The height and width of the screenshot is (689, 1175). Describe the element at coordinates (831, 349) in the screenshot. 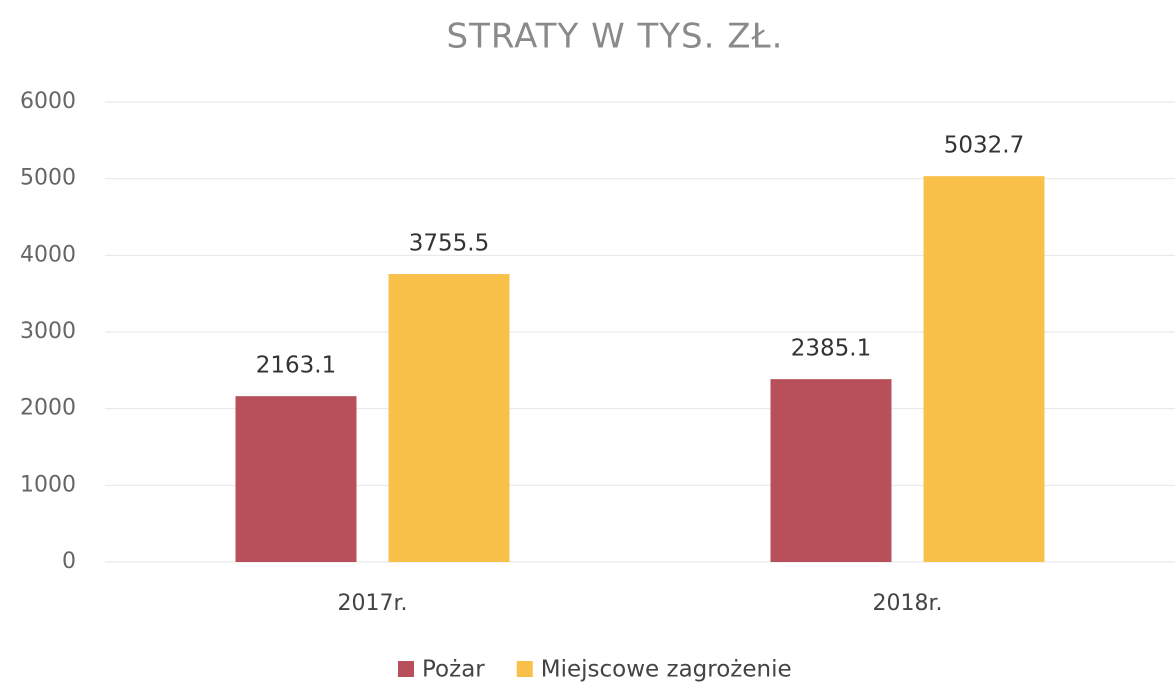

I see `data-label: 2385.1` at that location.